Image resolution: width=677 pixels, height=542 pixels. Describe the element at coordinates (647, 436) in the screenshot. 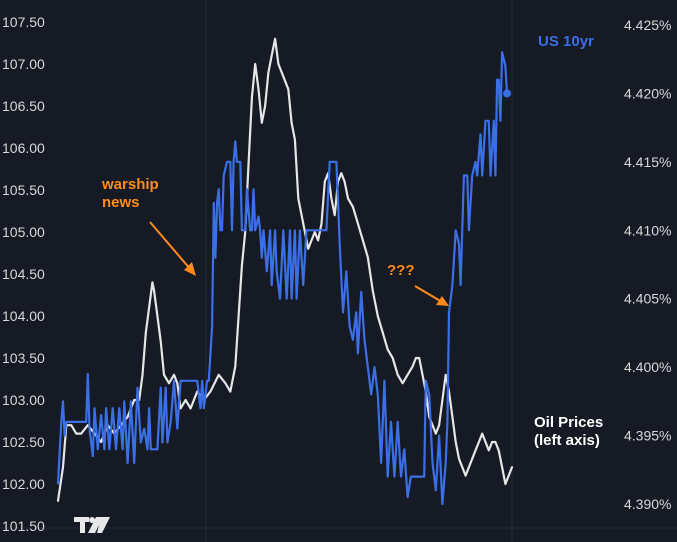

I see `right-tick-label: 4.395%` at that location.